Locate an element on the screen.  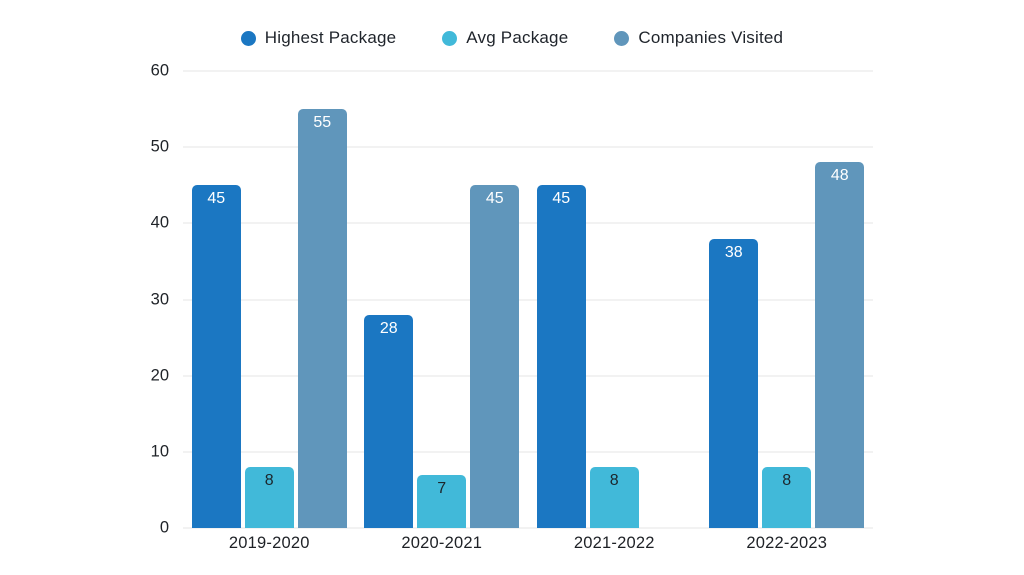
legend-item: Highest Package is located at coordinates (318, 38).